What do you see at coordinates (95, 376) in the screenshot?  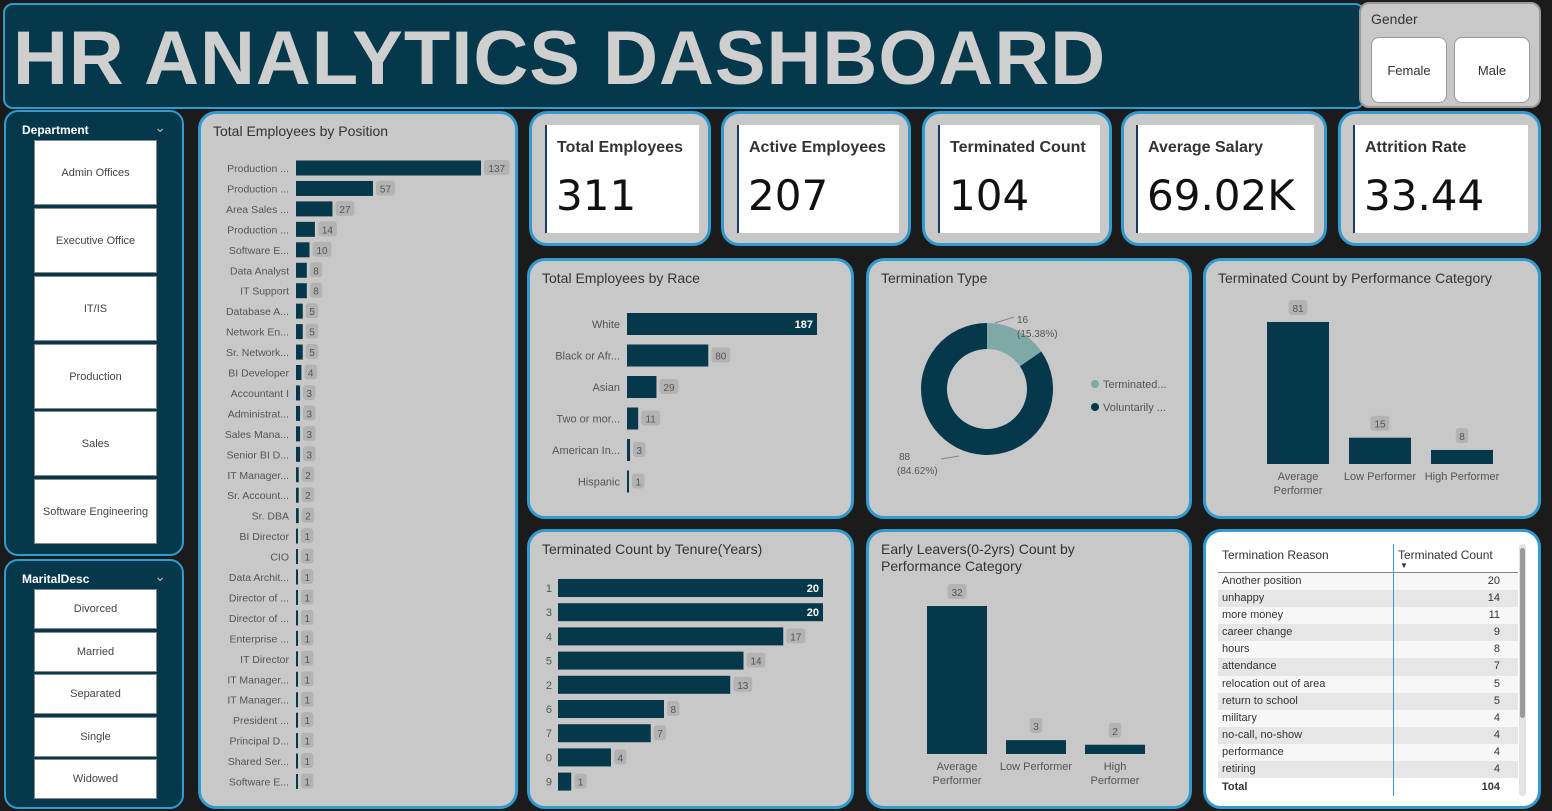 I see `department-option-production: Production` at bounding box center [95, 376].